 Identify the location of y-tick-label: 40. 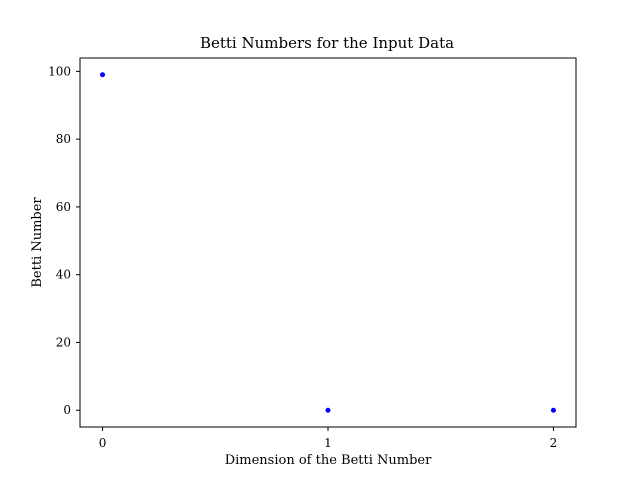
(63, 275).